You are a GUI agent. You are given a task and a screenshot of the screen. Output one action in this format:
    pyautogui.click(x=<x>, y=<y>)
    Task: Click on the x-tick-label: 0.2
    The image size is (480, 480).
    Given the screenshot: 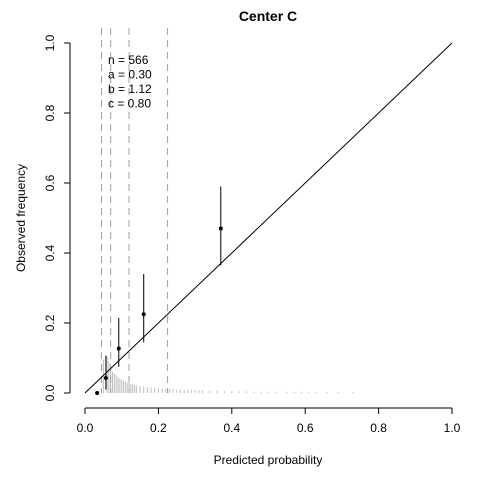 What is the action you would take?
    pyautogui.click(x=158, y=428)
    